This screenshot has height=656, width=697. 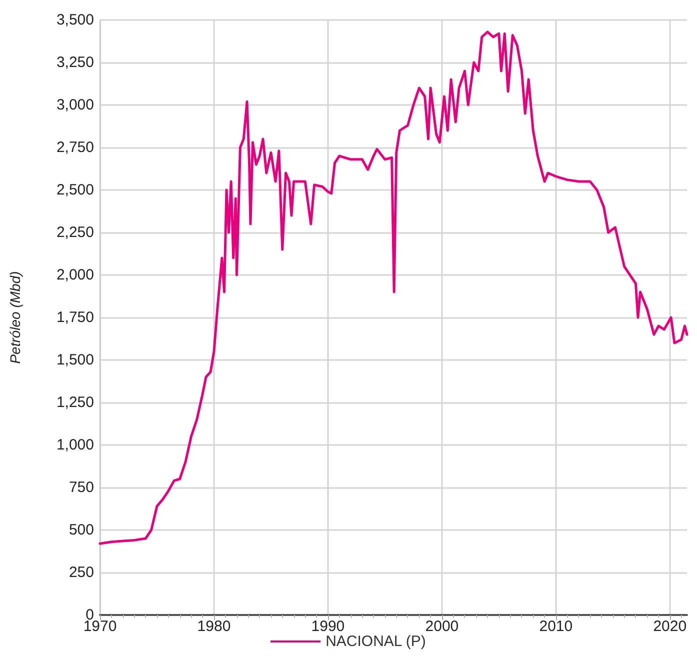 What do you see at coordinates (81, 487) in the screenshot?
I see `y-tick-label: 750` at bounding box center [81, 487].